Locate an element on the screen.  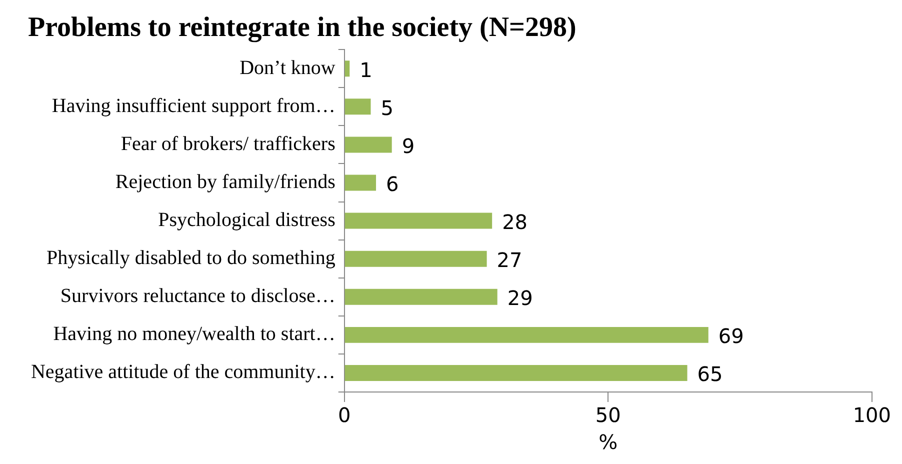
x-axis-title: % is located at coordinates (608, 442).